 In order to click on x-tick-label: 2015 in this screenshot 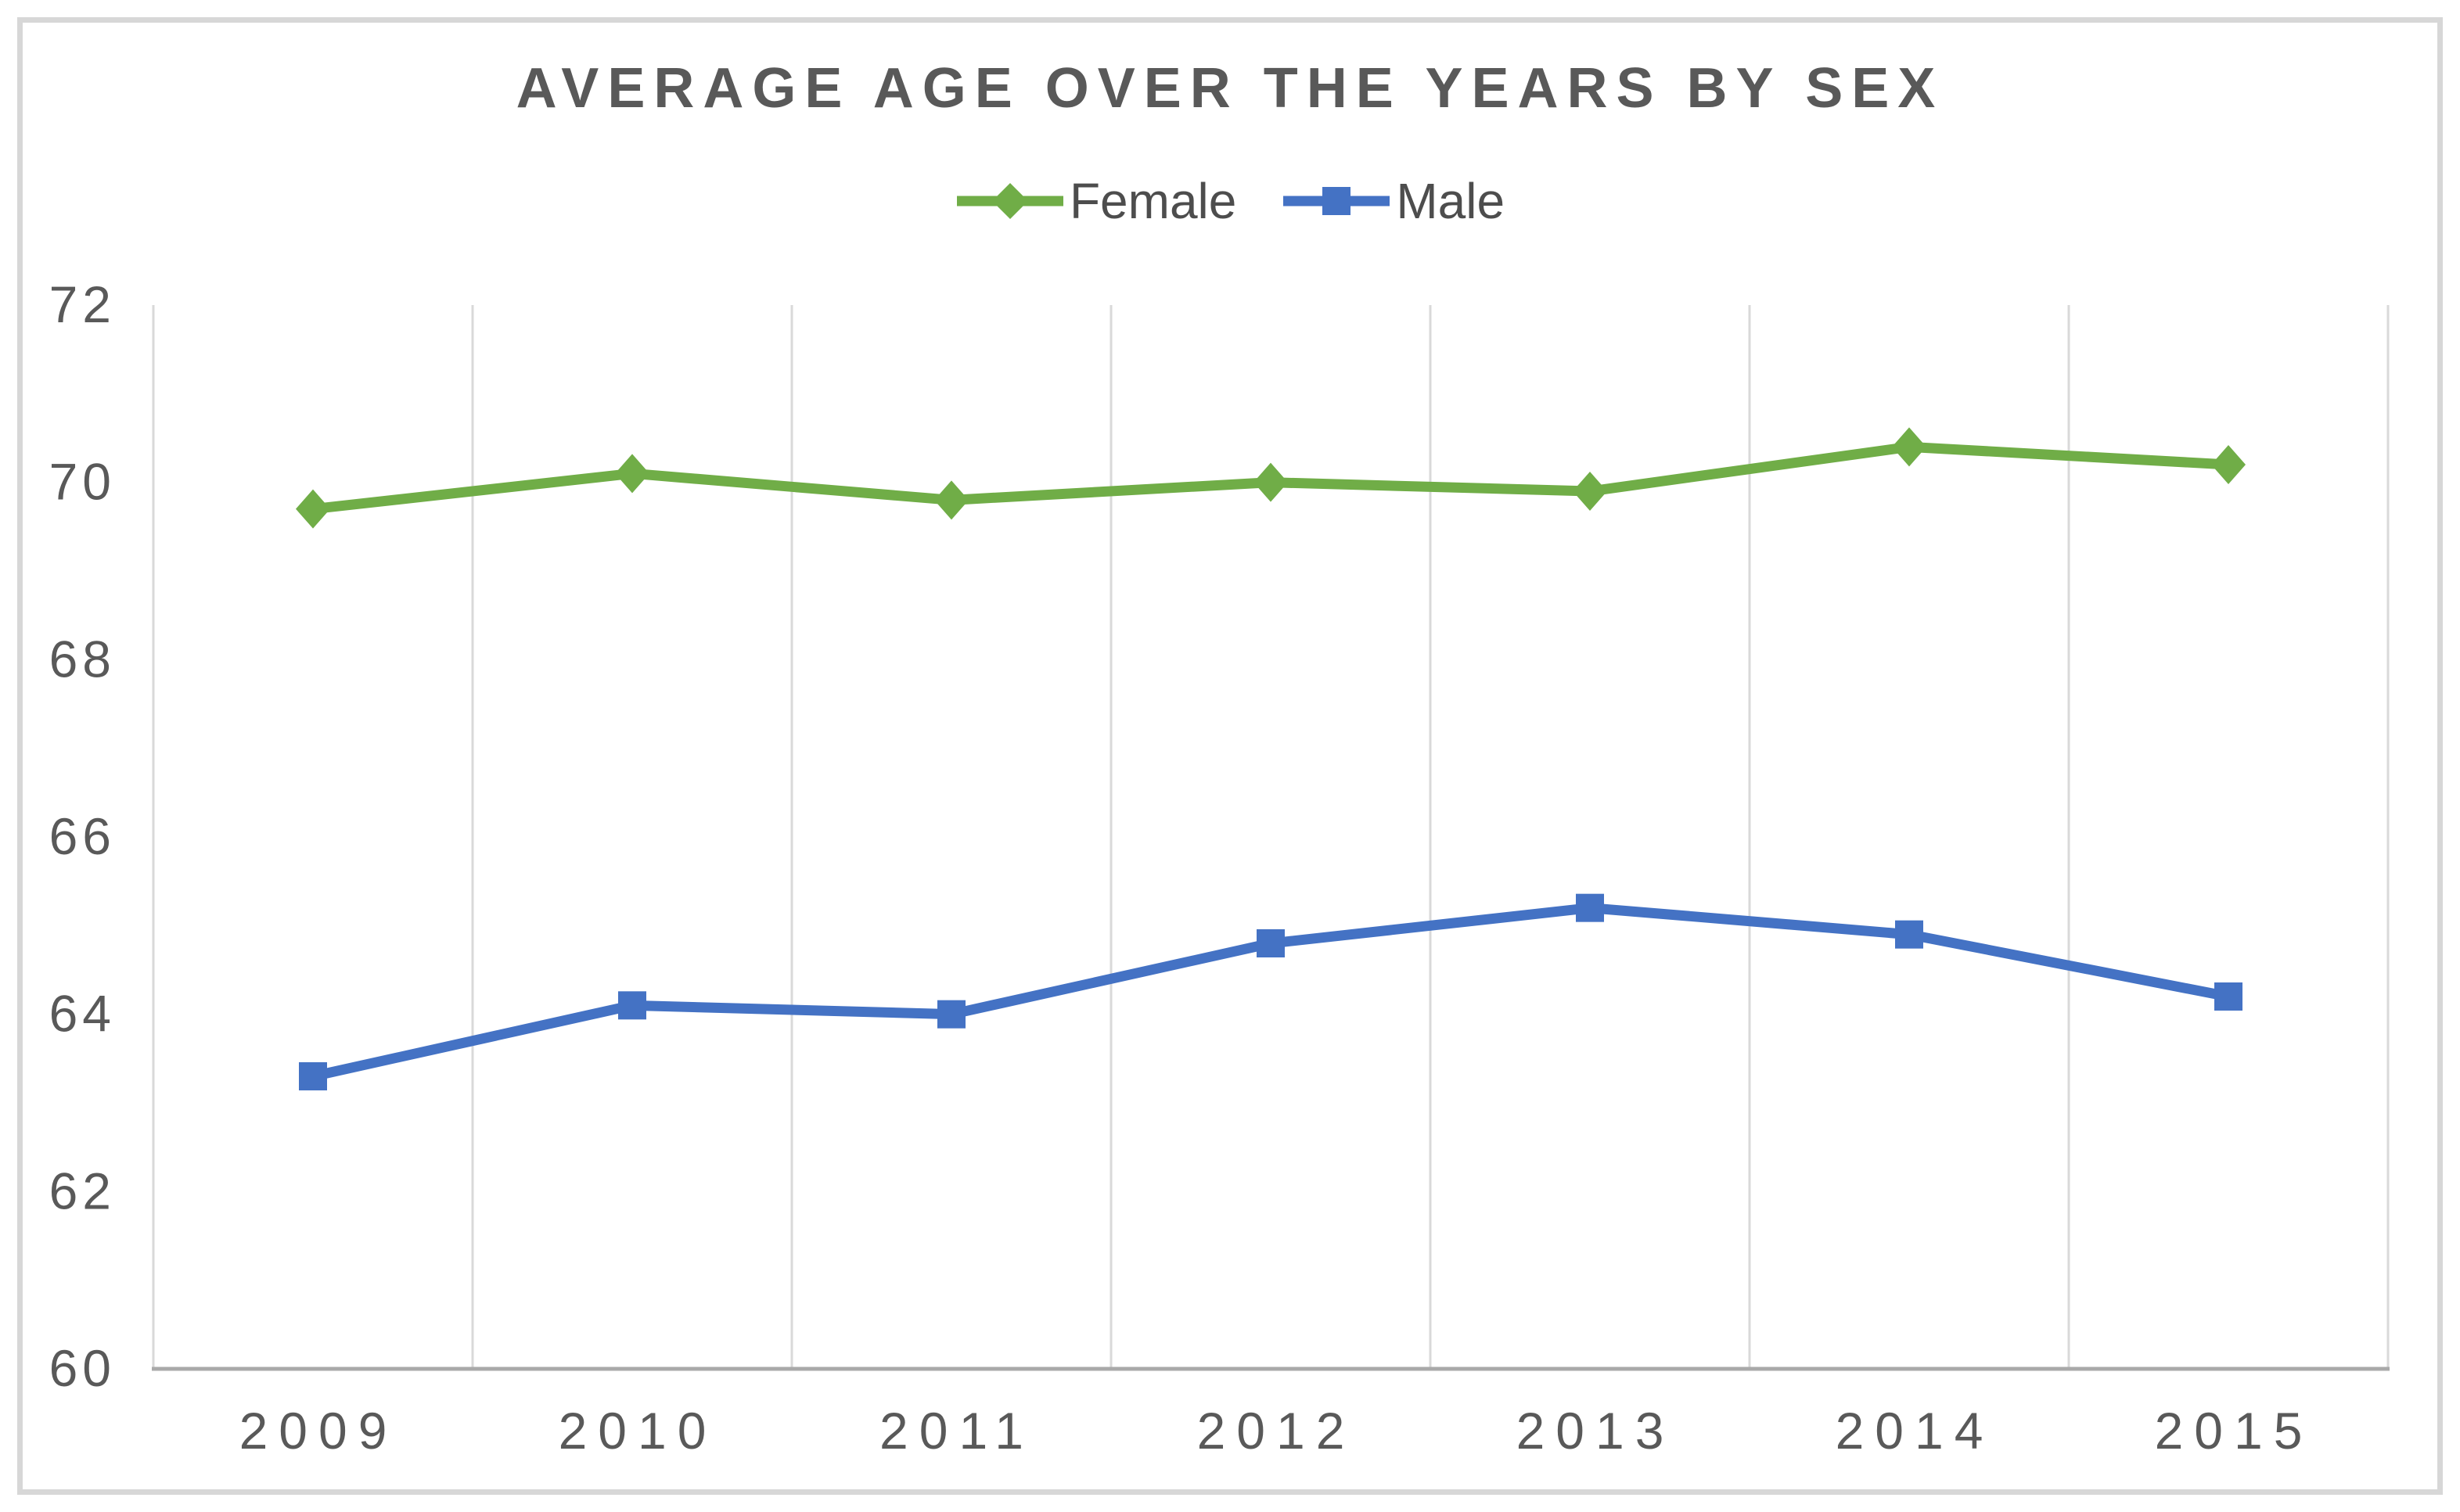, I will do `click(2234, 1431)`.